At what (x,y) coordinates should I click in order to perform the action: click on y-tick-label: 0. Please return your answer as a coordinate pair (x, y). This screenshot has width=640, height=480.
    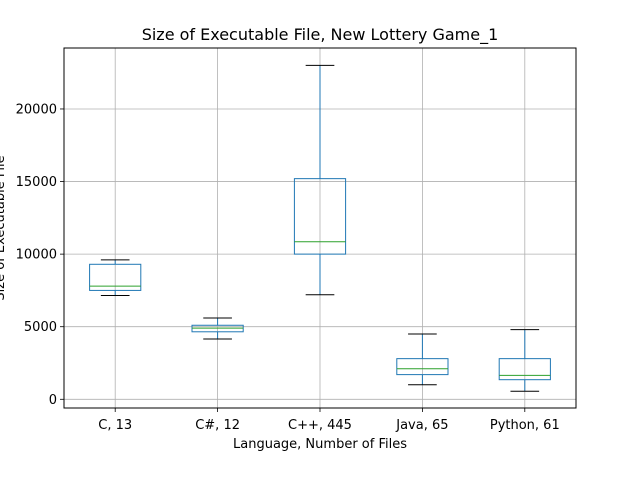
    Looking at the image, I should click on (53, 400).